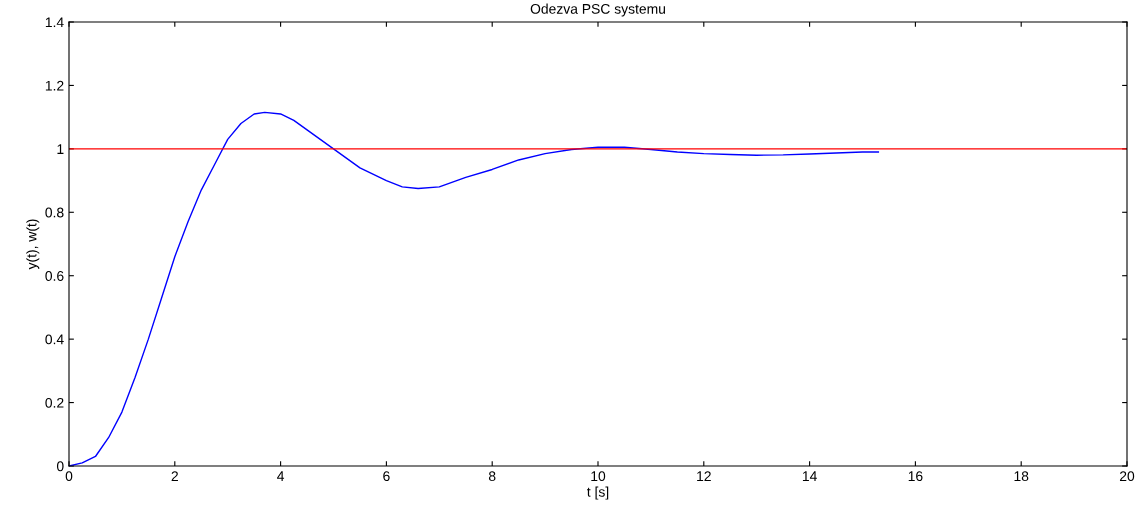  Describe the element at coordinates (1127, 476) in the screenshot. I see `x-tick-label: 20` at that location.